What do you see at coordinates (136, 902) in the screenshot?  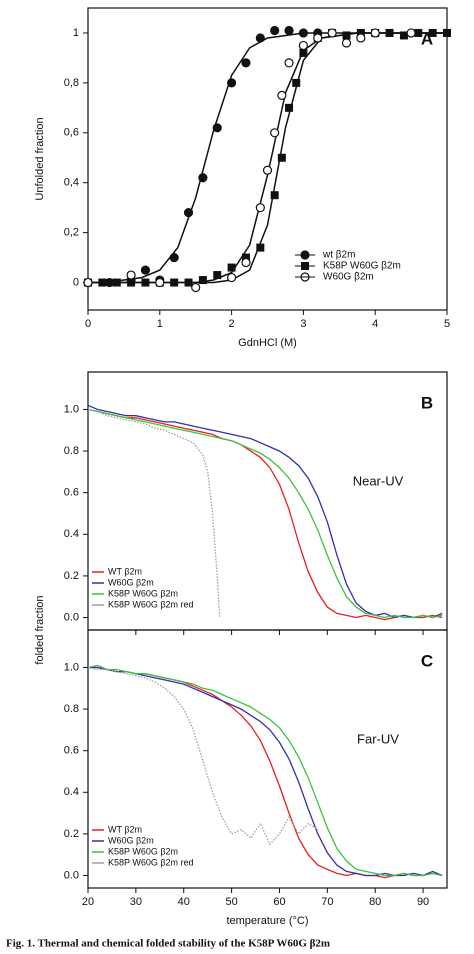 I see `x-tick-label: 30` at bounding box center [136, 902].